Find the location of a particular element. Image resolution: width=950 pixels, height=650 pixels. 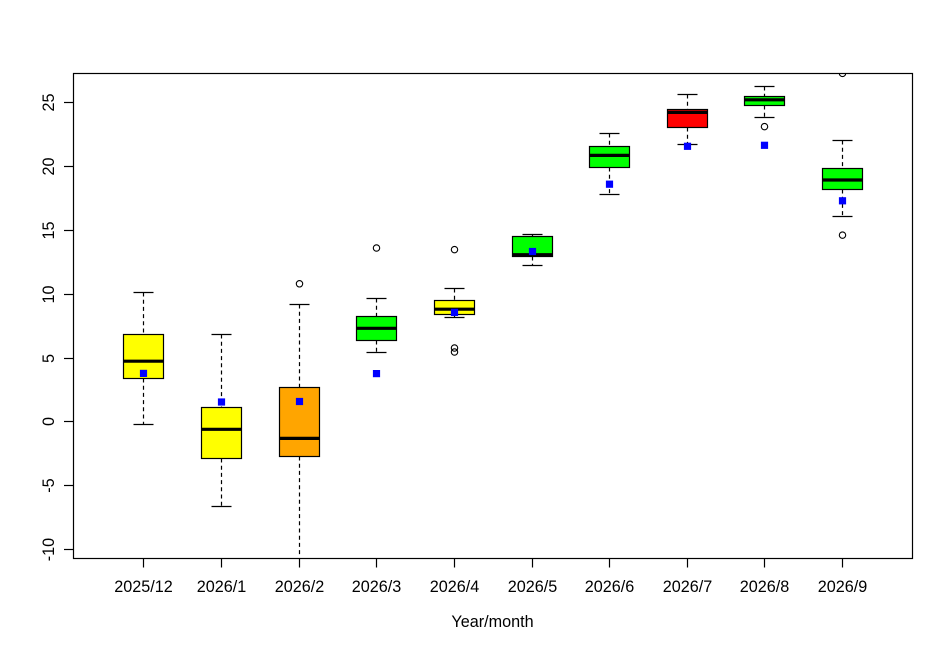

svg-text: -5 is located at coordinates (49, 485).